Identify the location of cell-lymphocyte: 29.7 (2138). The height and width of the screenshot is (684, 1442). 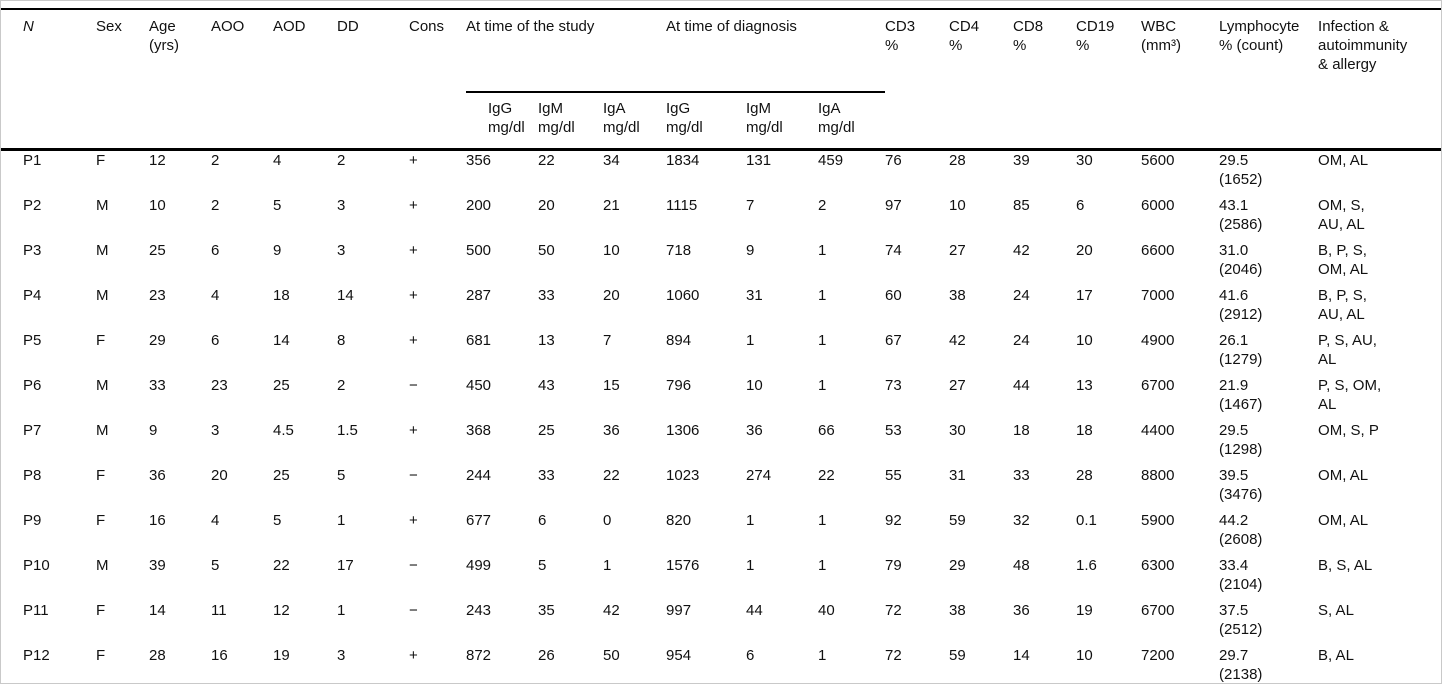
(1241, 665).